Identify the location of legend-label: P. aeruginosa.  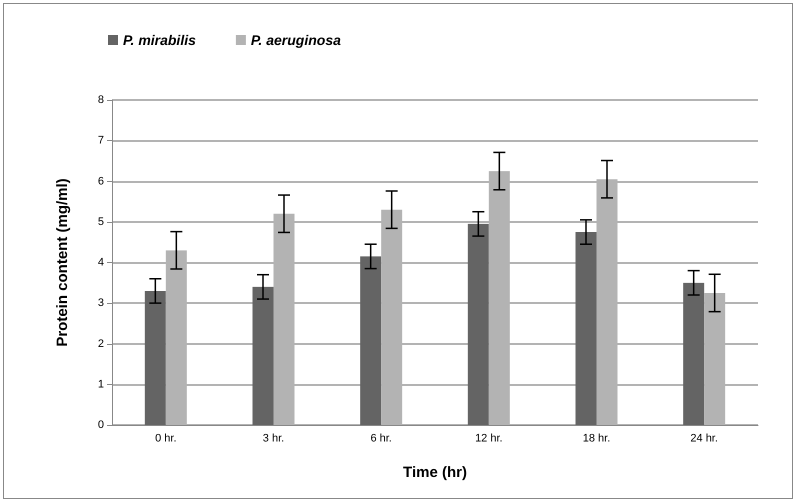
(296, 40).